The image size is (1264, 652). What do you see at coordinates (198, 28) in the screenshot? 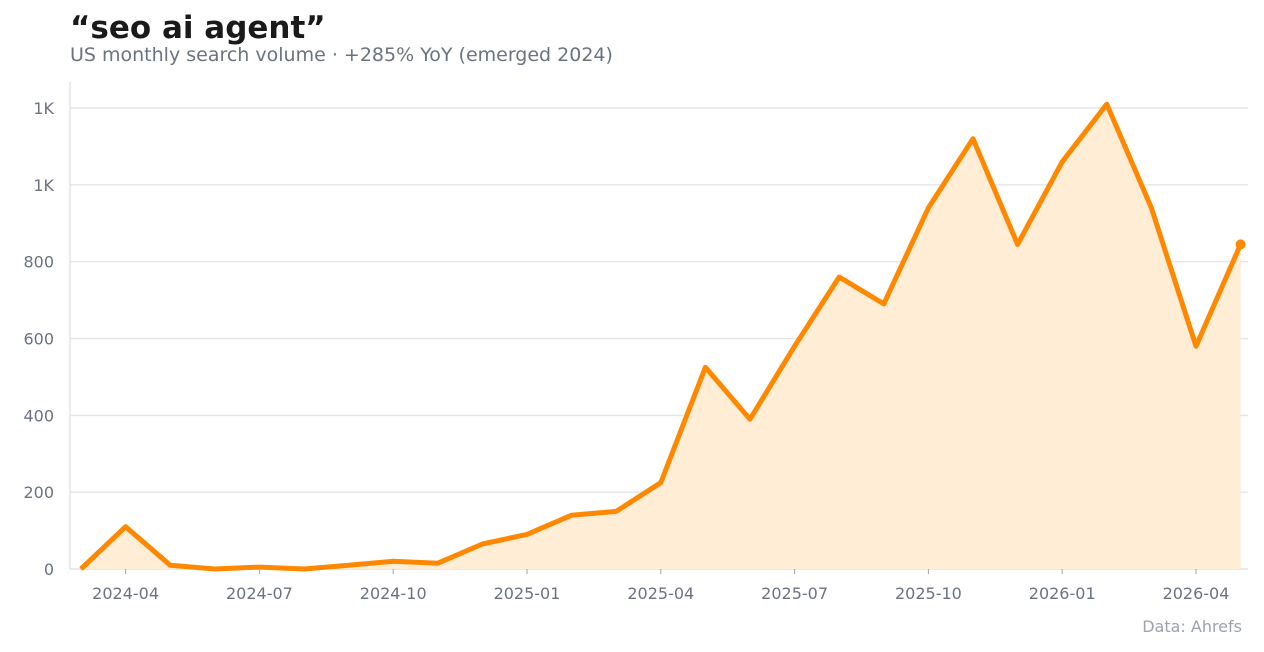
I see `chart-title: “seo ai agent”` at bounding box center [198, 28].